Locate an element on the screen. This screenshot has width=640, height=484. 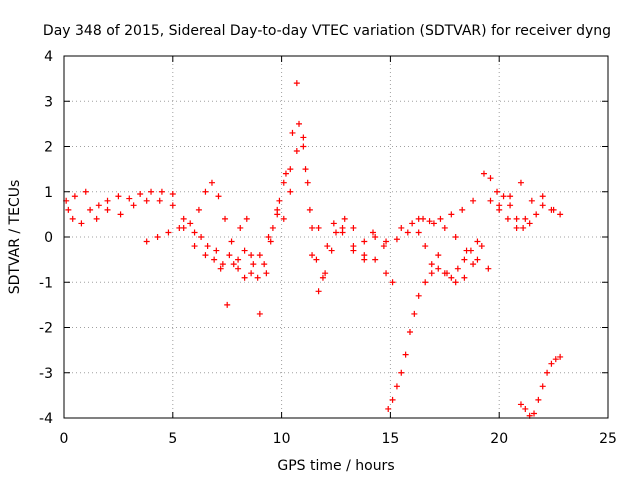
y-tick-label: -4 is located at coordinates (46, 419).